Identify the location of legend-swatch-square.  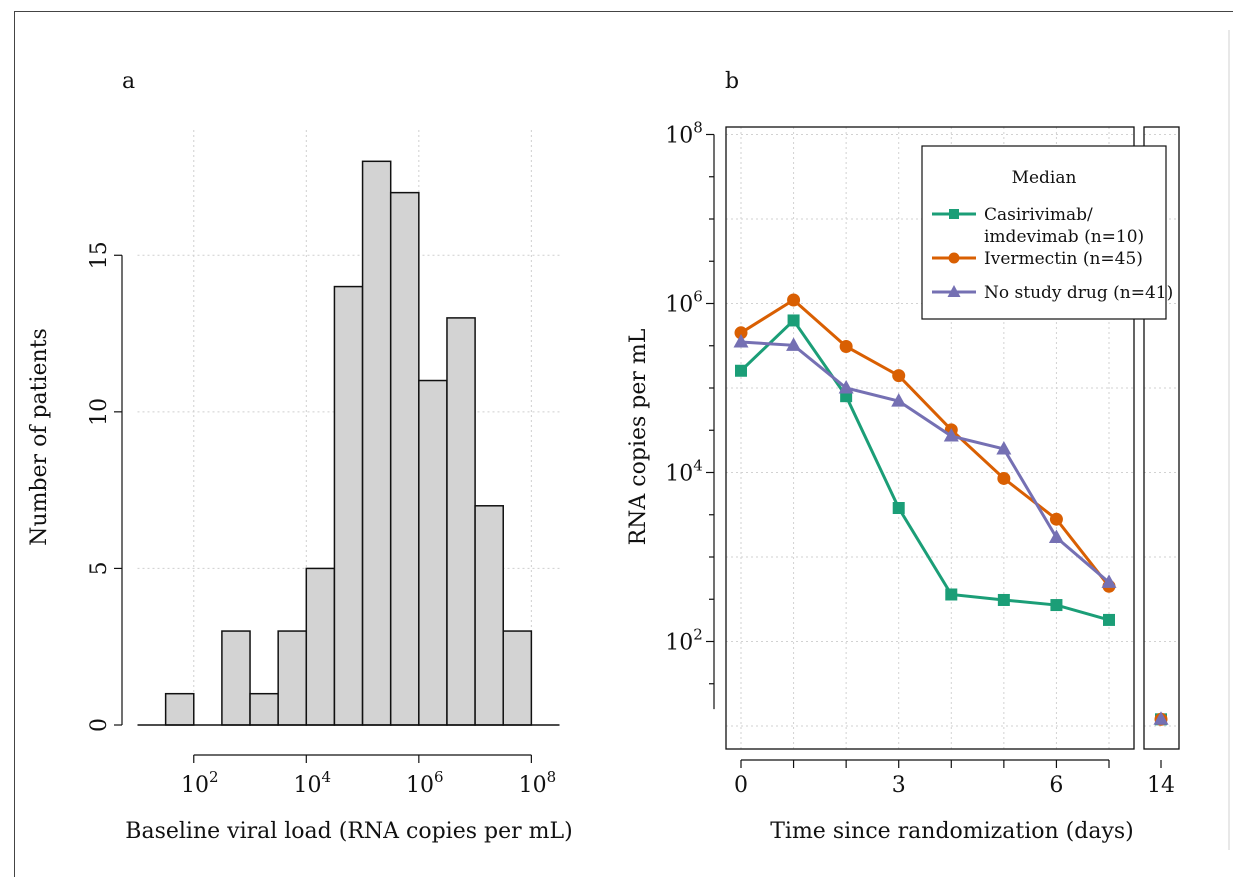
(954, 214).